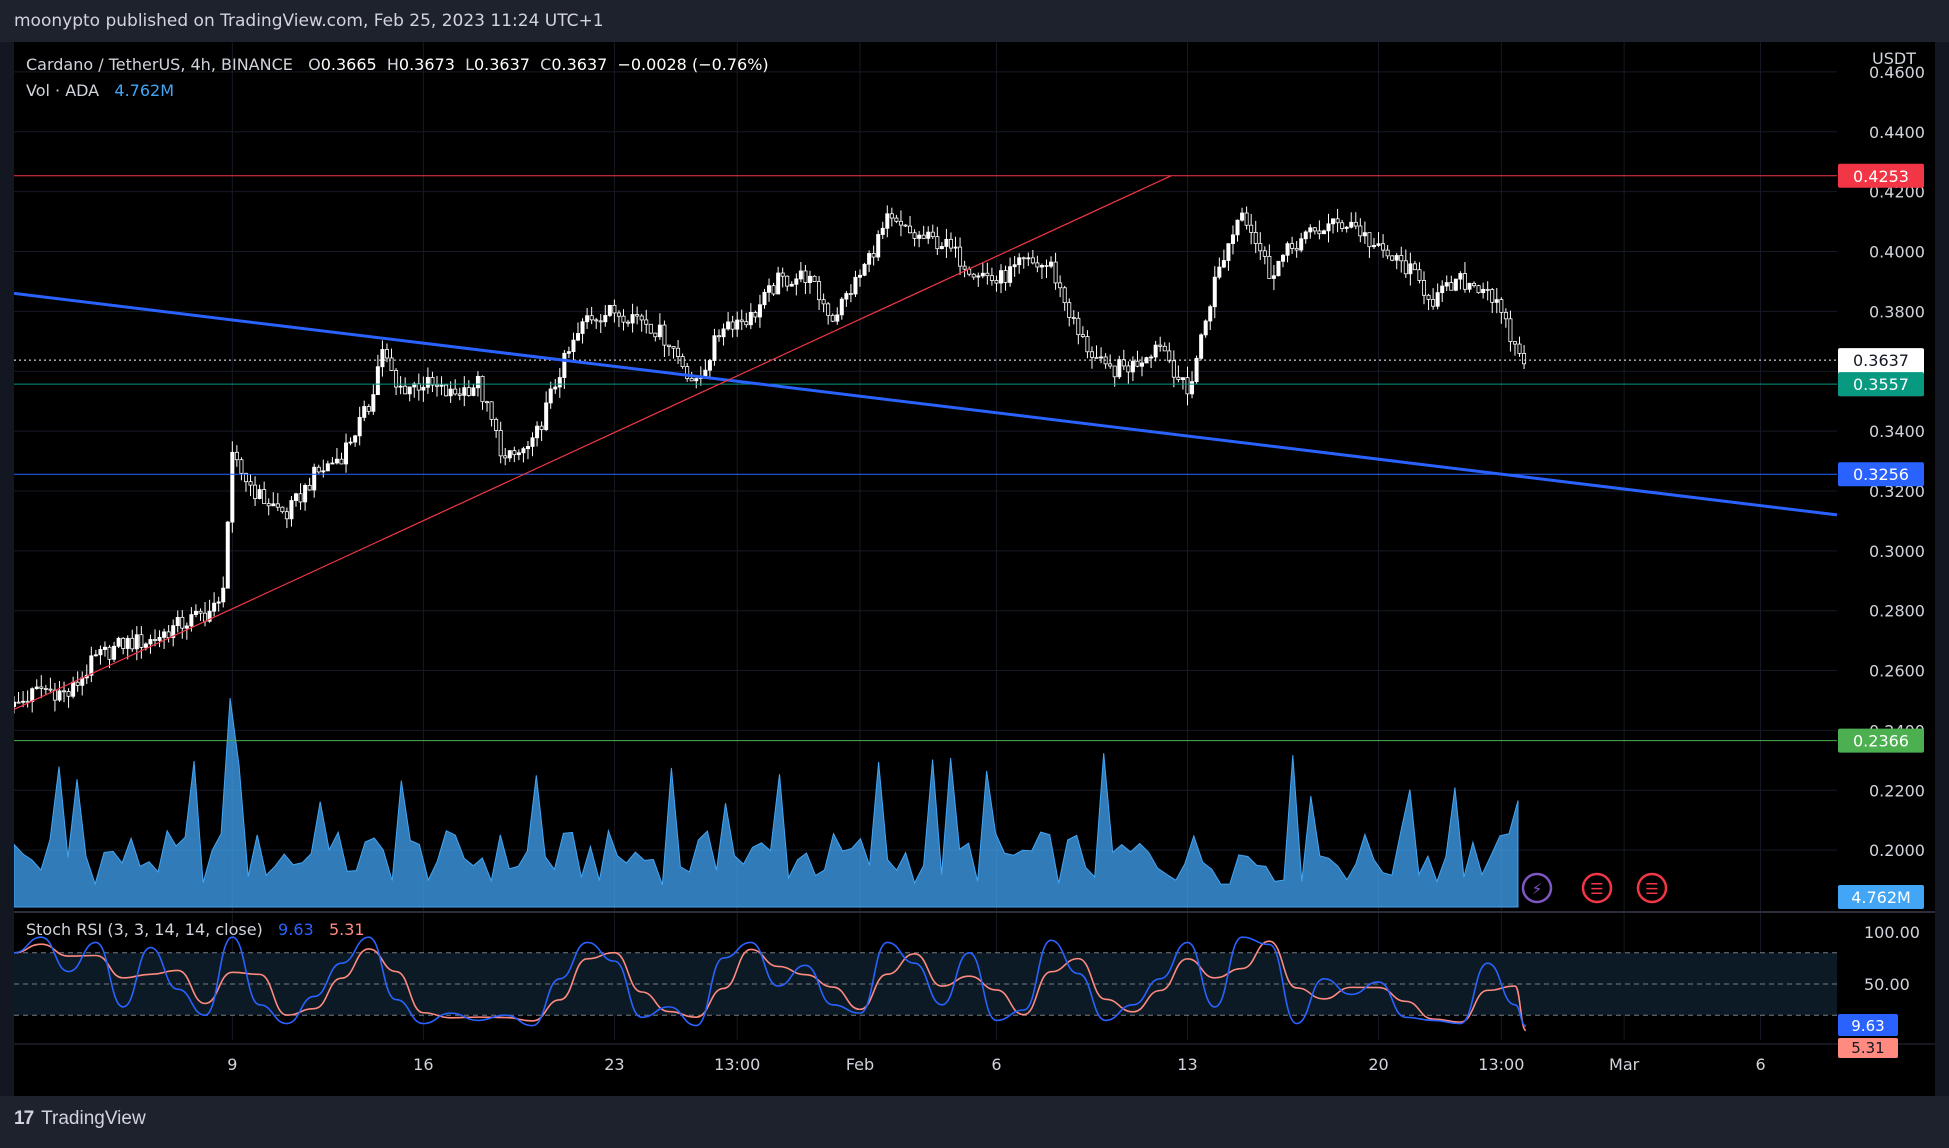 The image size is (1949, 1148). What do you see at coordinates (1897, 671) in the screenshot?
I see `price-tick: 0.2600` at bounding box center [1897, 671].